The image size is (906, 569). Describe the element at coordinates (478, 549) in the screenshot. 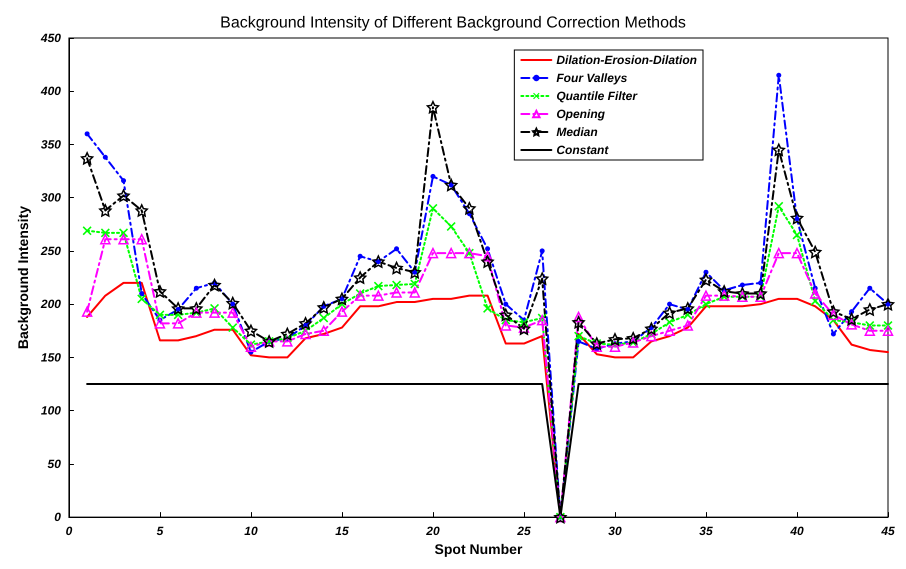

I see `x-axis-title: Spot Number` at that location.